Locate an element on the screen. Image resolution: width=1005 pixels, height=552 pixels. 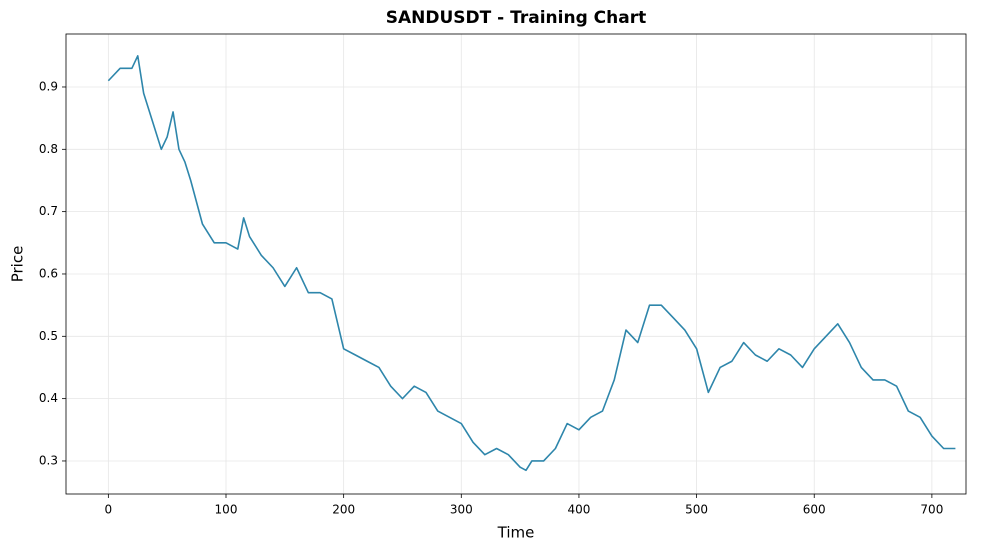
x-tick-label: 300 is located at coordinates (461, 510).